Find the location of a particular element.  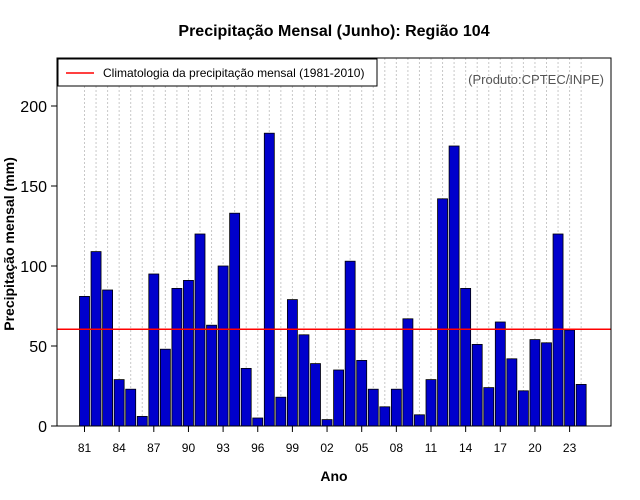

y-tick-label: 100 is located at coordinates (33, 267).